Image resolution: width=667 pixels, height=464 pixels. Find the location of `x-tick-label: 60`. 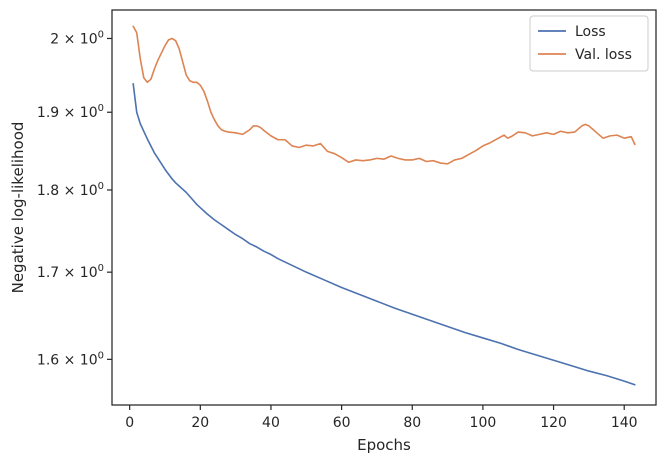

x-tick-label: 60 is located at coordinates (342, 423).